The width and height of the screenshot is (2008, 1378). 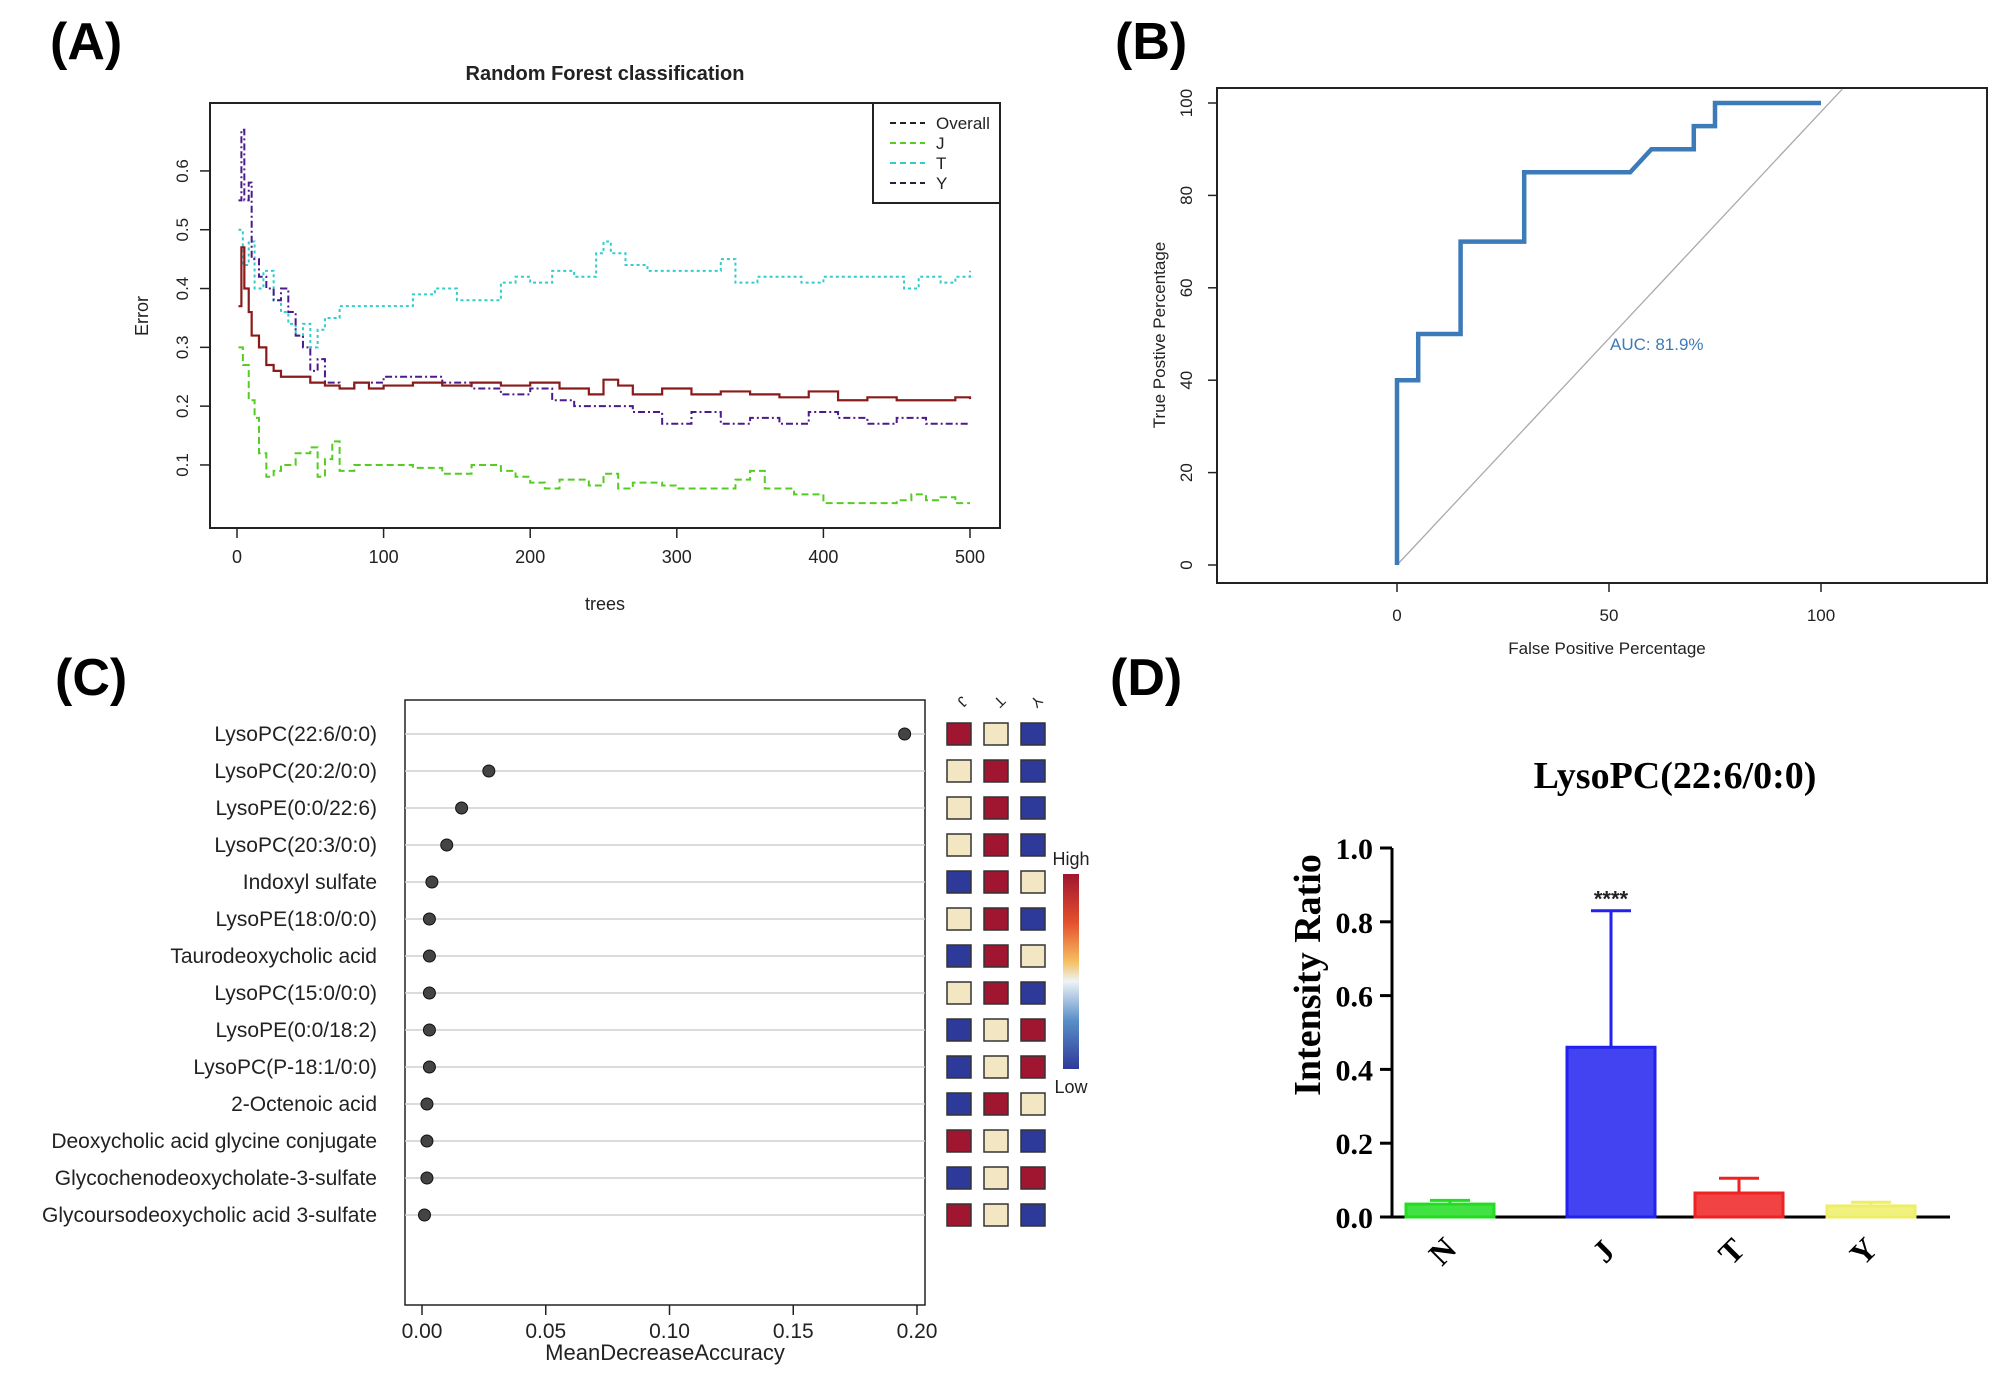 I want to click on chart-a-legend-box, so click(x=936, y=153).